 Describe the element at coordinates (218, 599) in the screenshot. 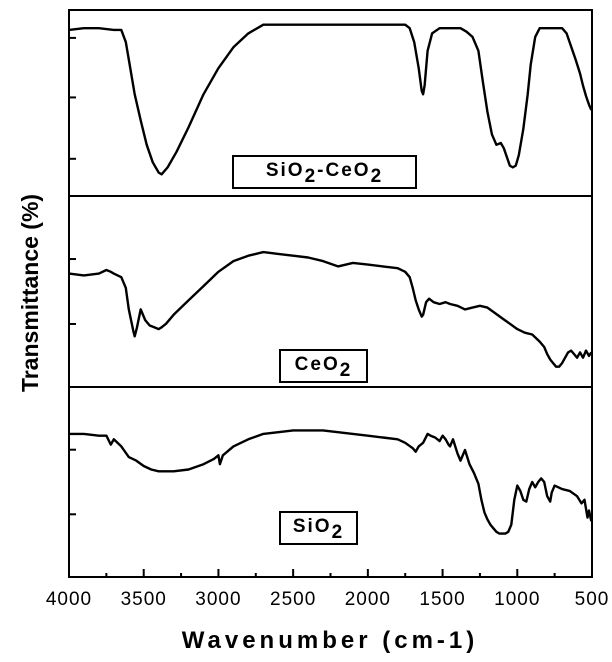

I see `x-tick-label: 3000` at that location.